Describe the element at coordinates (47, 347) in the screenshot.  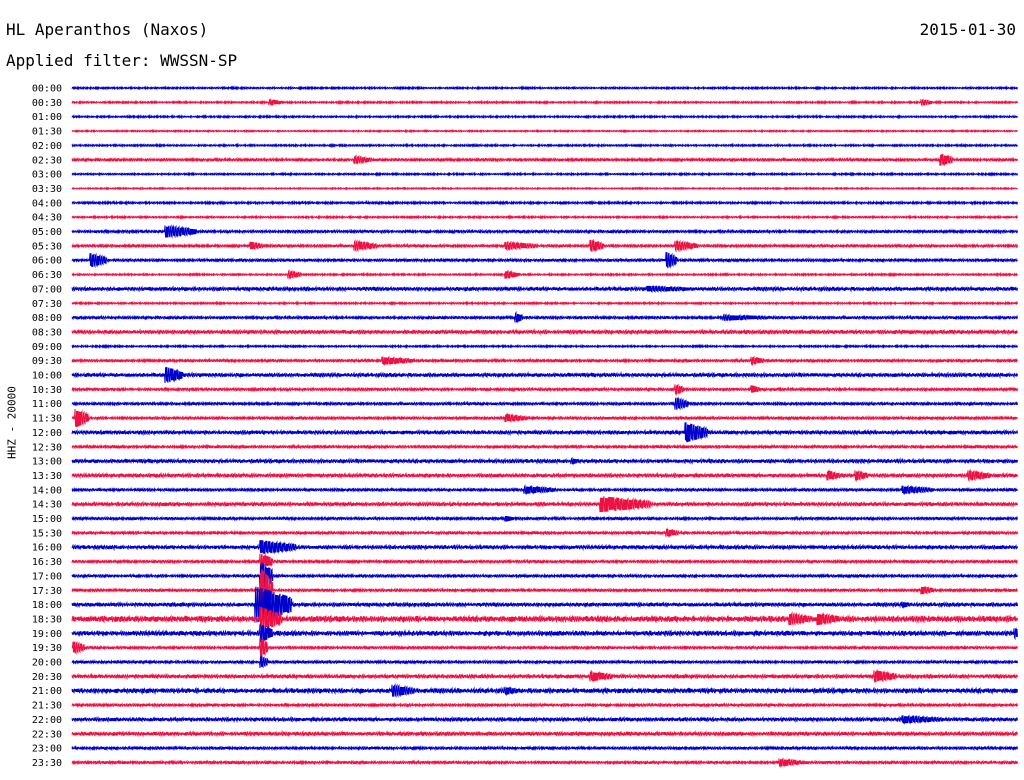
I see `time-tick-label: 09:00` at that location.